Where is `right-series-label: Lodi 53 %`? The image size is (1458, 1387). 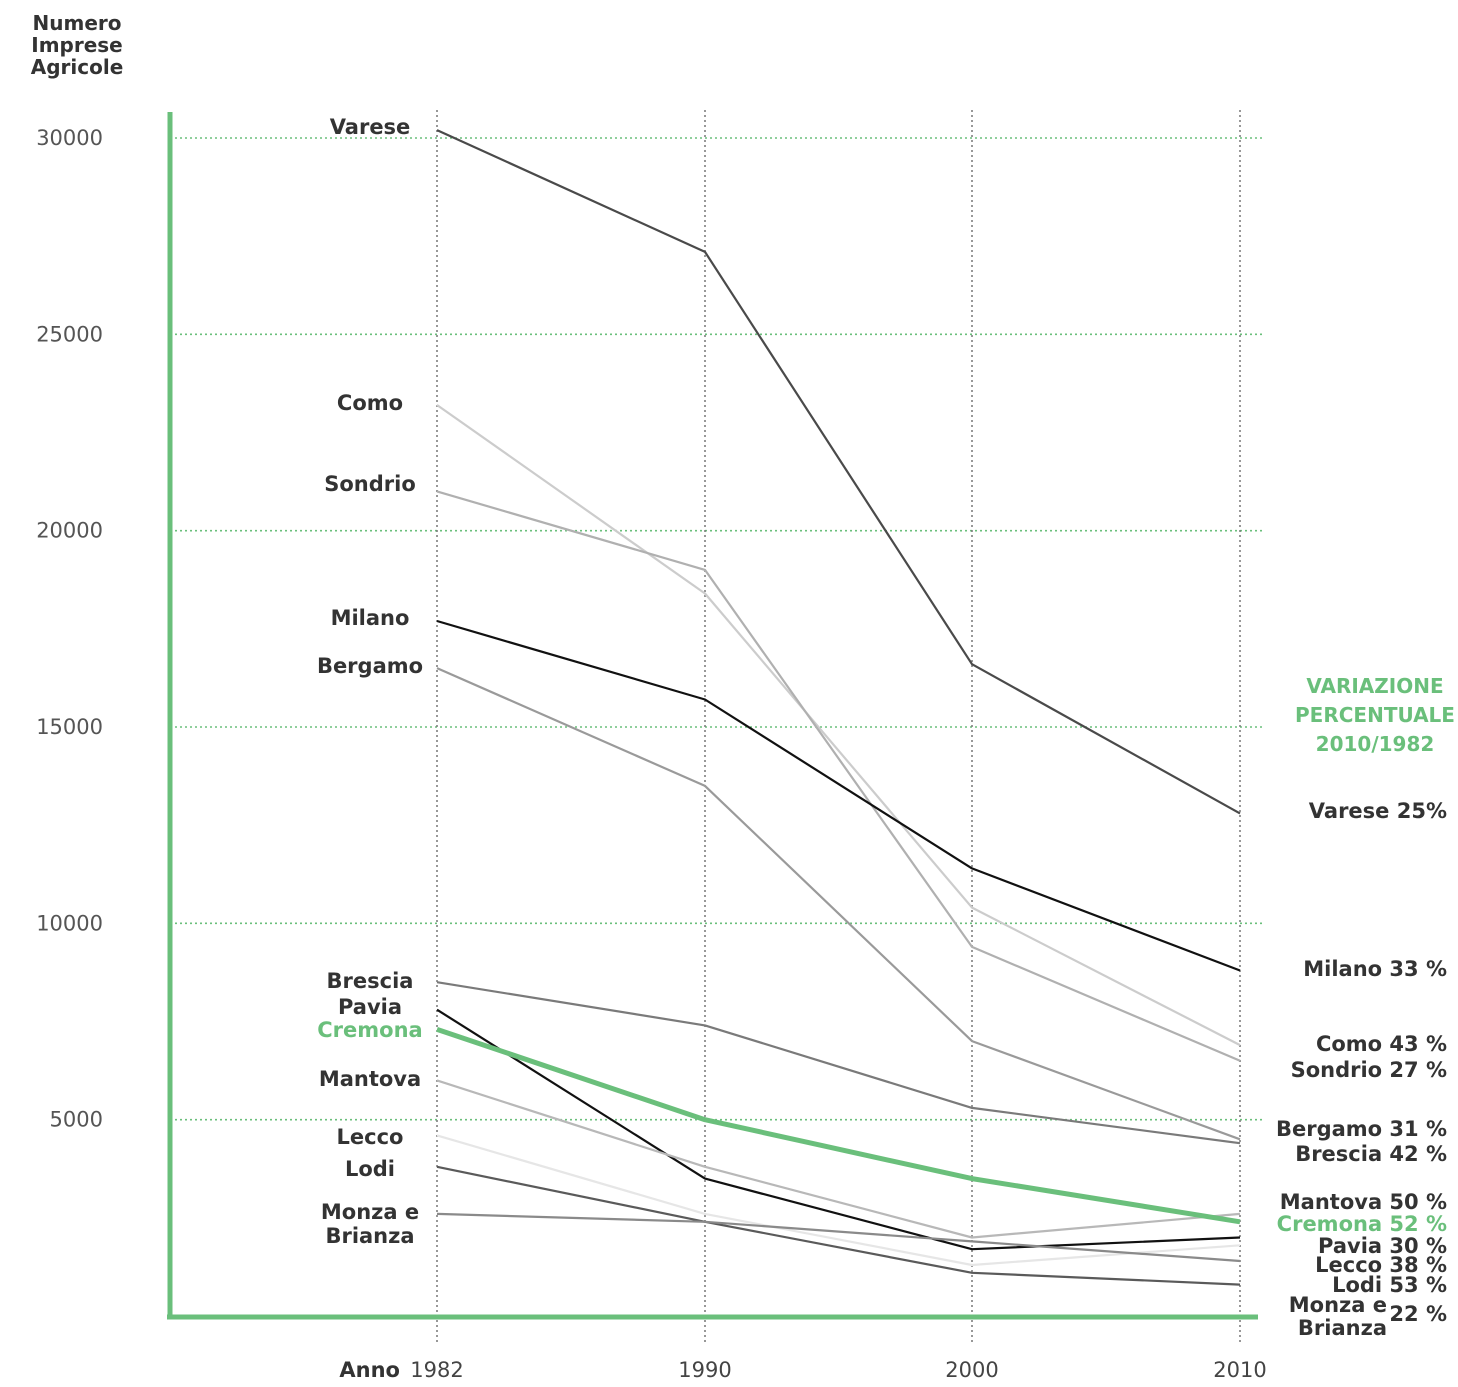 right-series-label: Lodi 53 % is located at coordinates (1389, 1285).